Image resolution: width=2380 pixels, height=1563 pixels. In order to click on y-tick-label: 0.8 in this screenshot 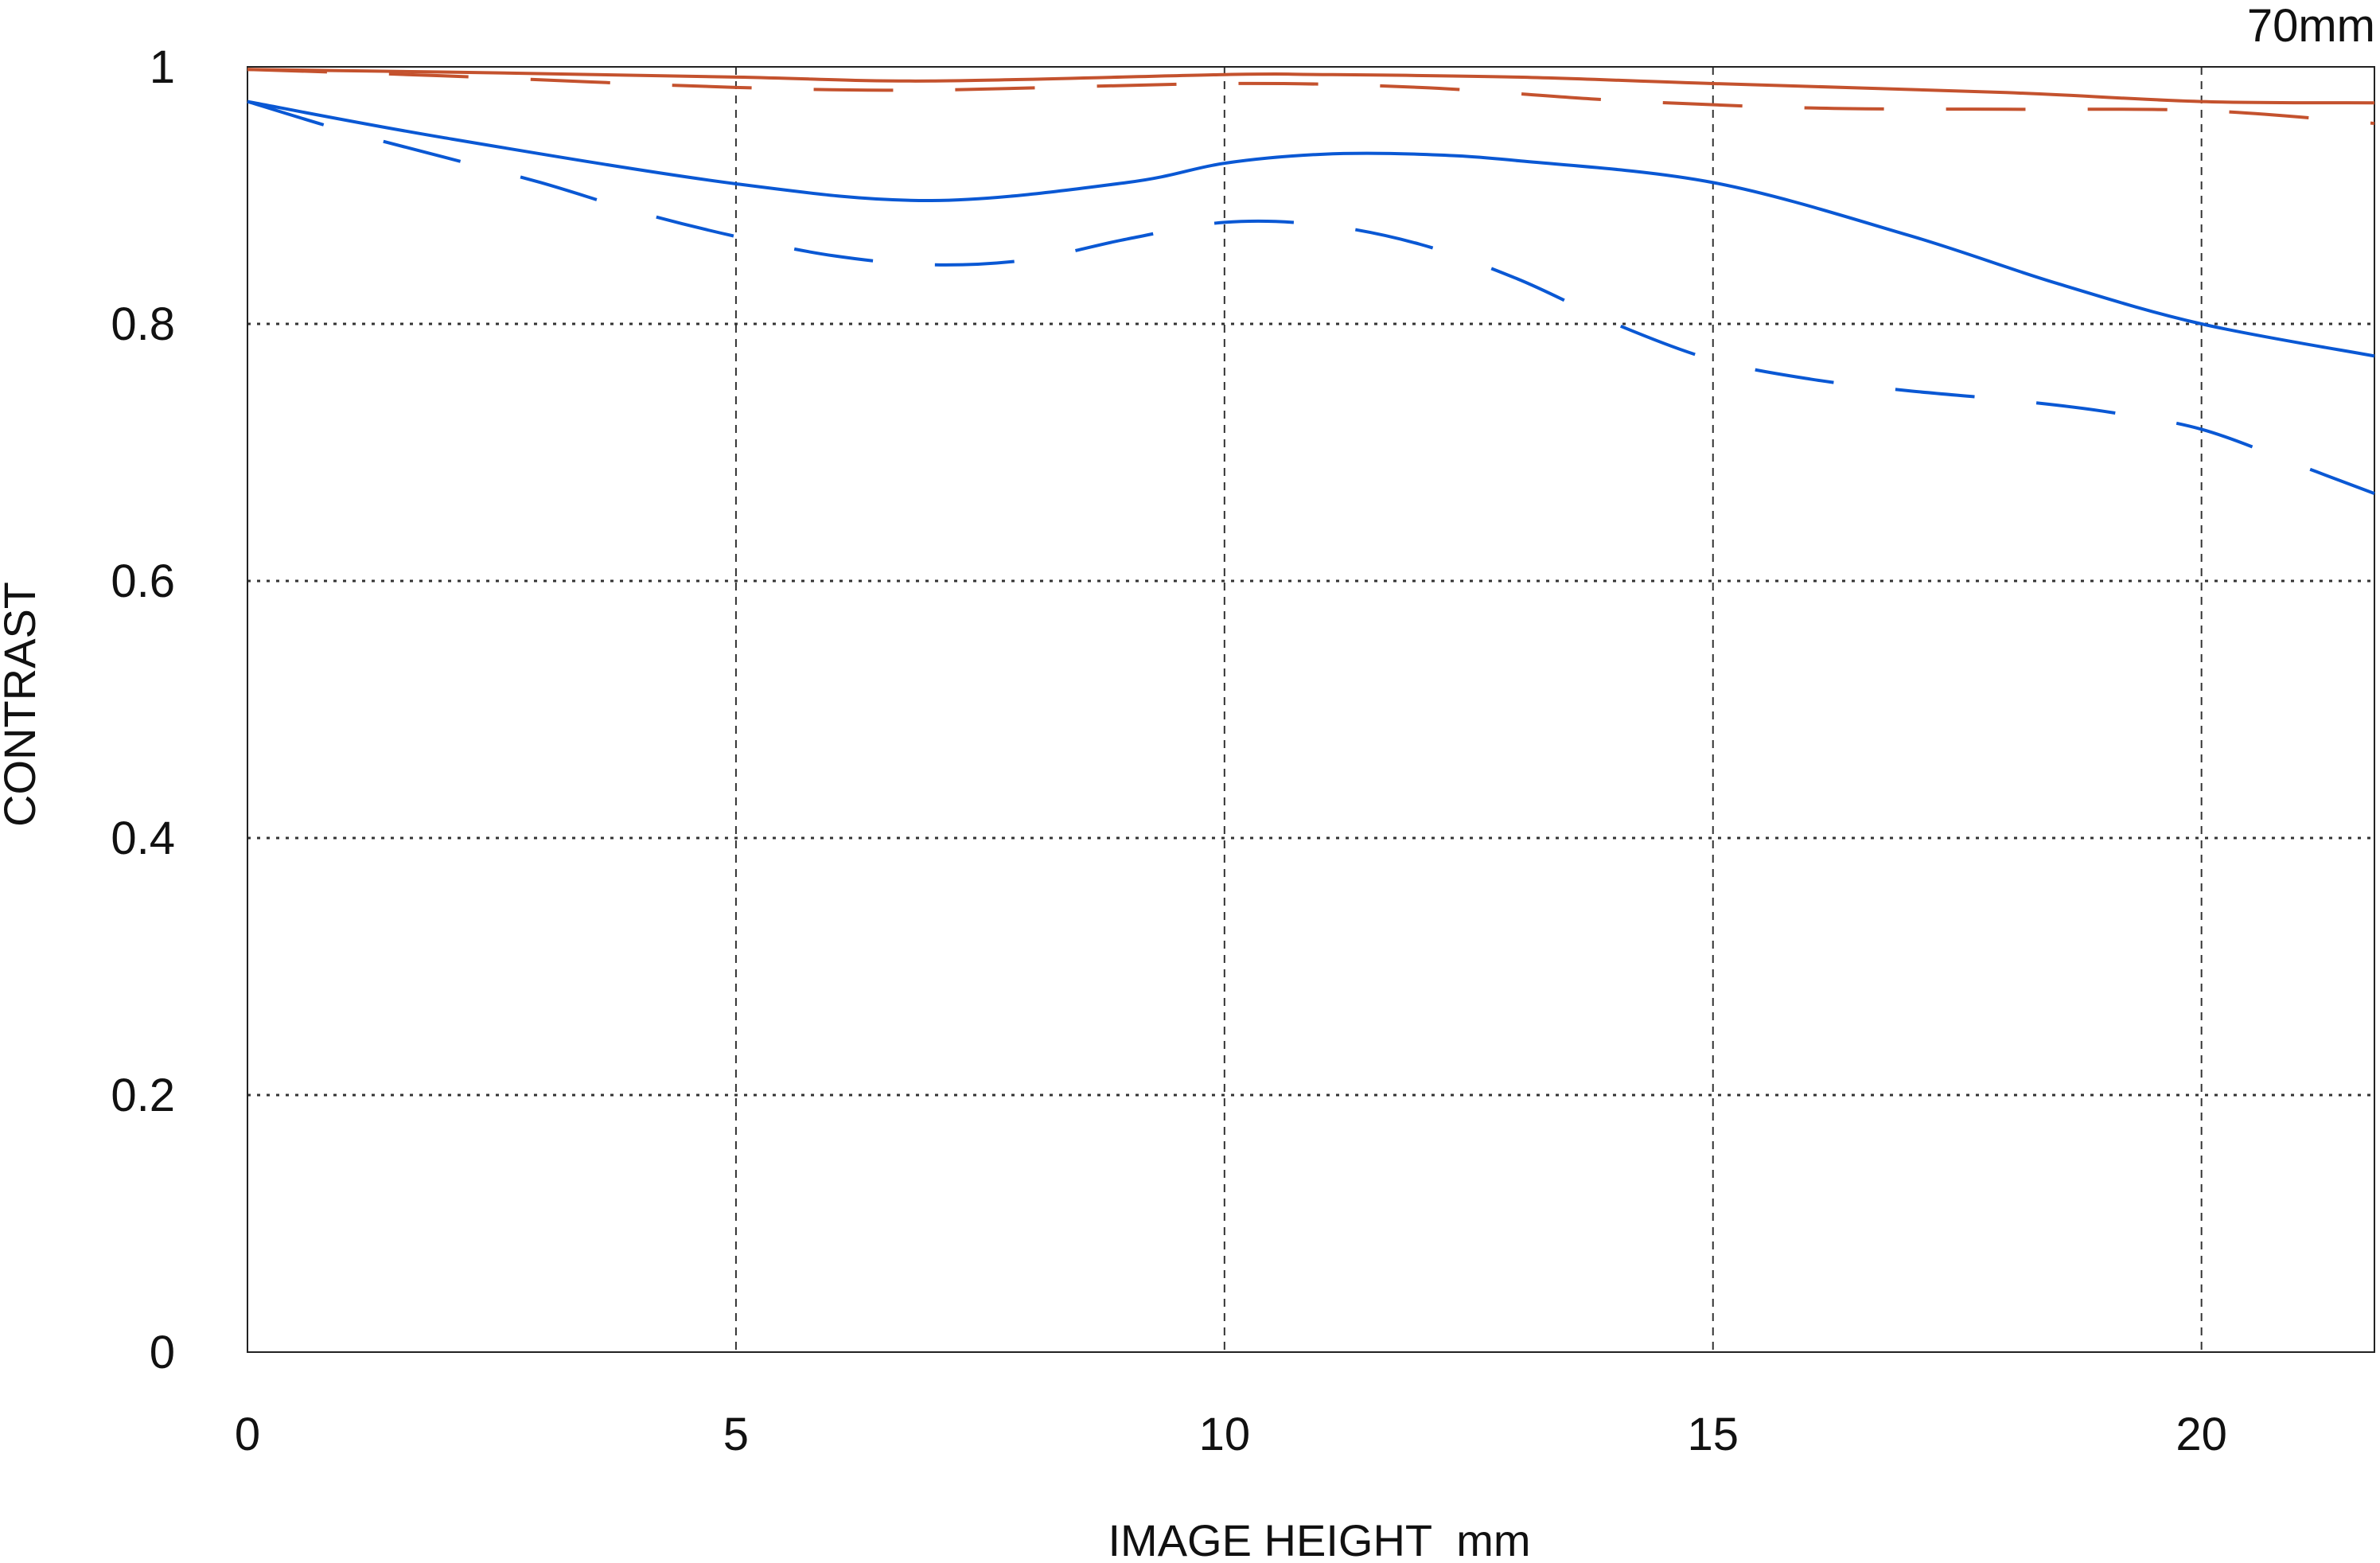, I will do `click(143, 324)`.